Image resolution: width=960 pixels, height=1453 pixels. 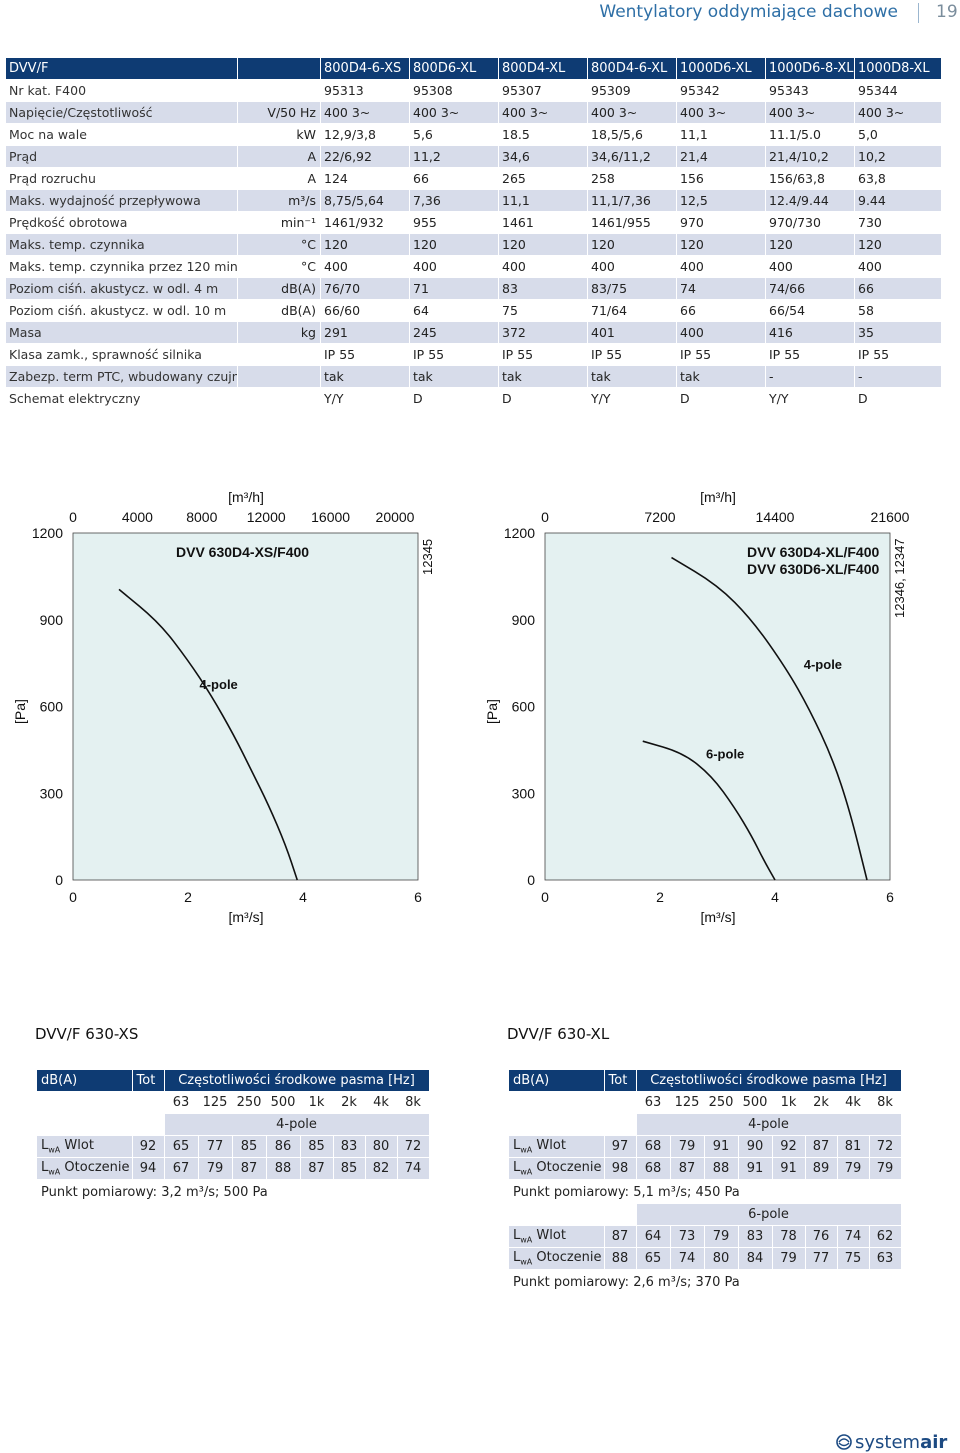 I want to click on spec-cell: 120, so click(x=632, y=244).